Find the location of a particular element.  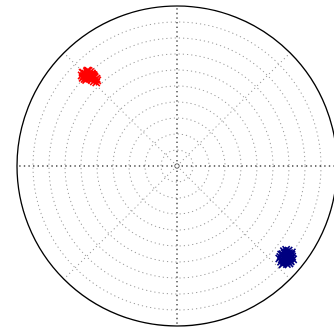

grid-ring is located at coordinates (177, 166).